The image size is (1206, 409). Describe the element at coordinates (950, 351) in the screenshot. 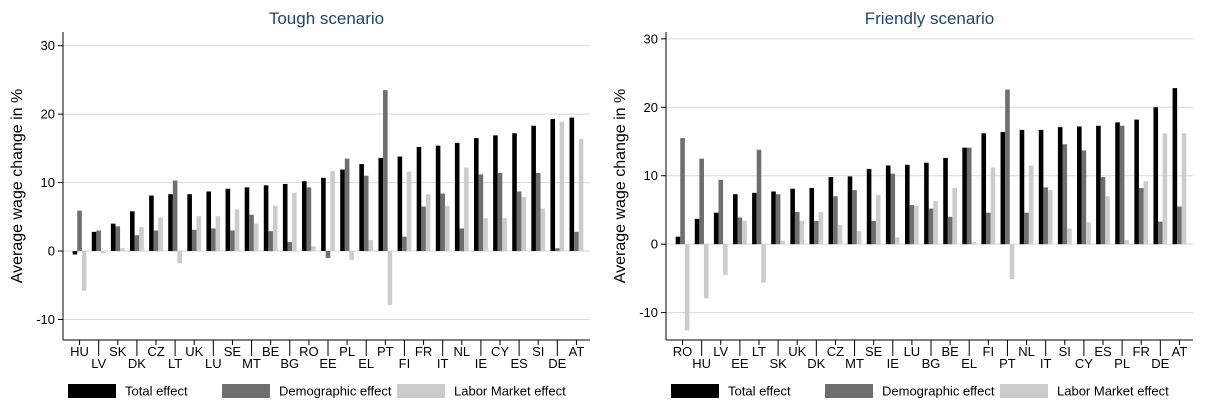

I see `x-tick-label: BE` at that location.